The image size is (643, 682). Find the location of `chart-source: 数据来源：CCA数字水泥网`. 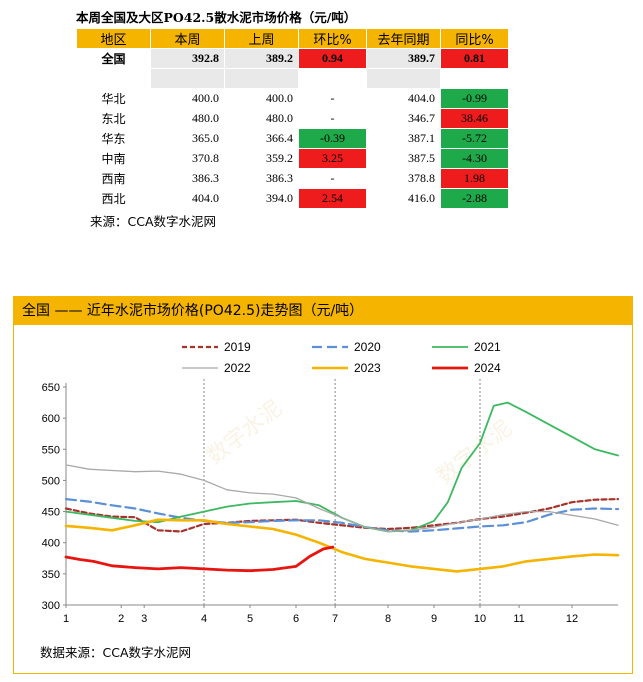

chart-source: 数据来源：CCA数字水泥网 is located at coordinates (115, 652).